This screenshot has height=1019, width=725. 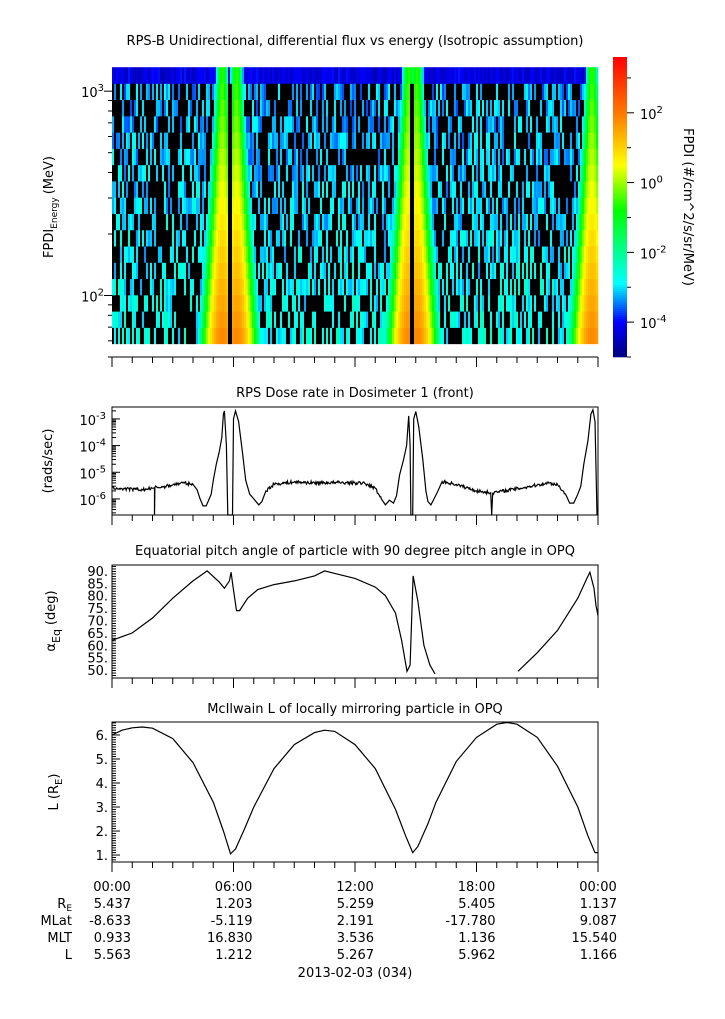 I want to click on xtick-label: 12:00, so click(x=354, y=887).